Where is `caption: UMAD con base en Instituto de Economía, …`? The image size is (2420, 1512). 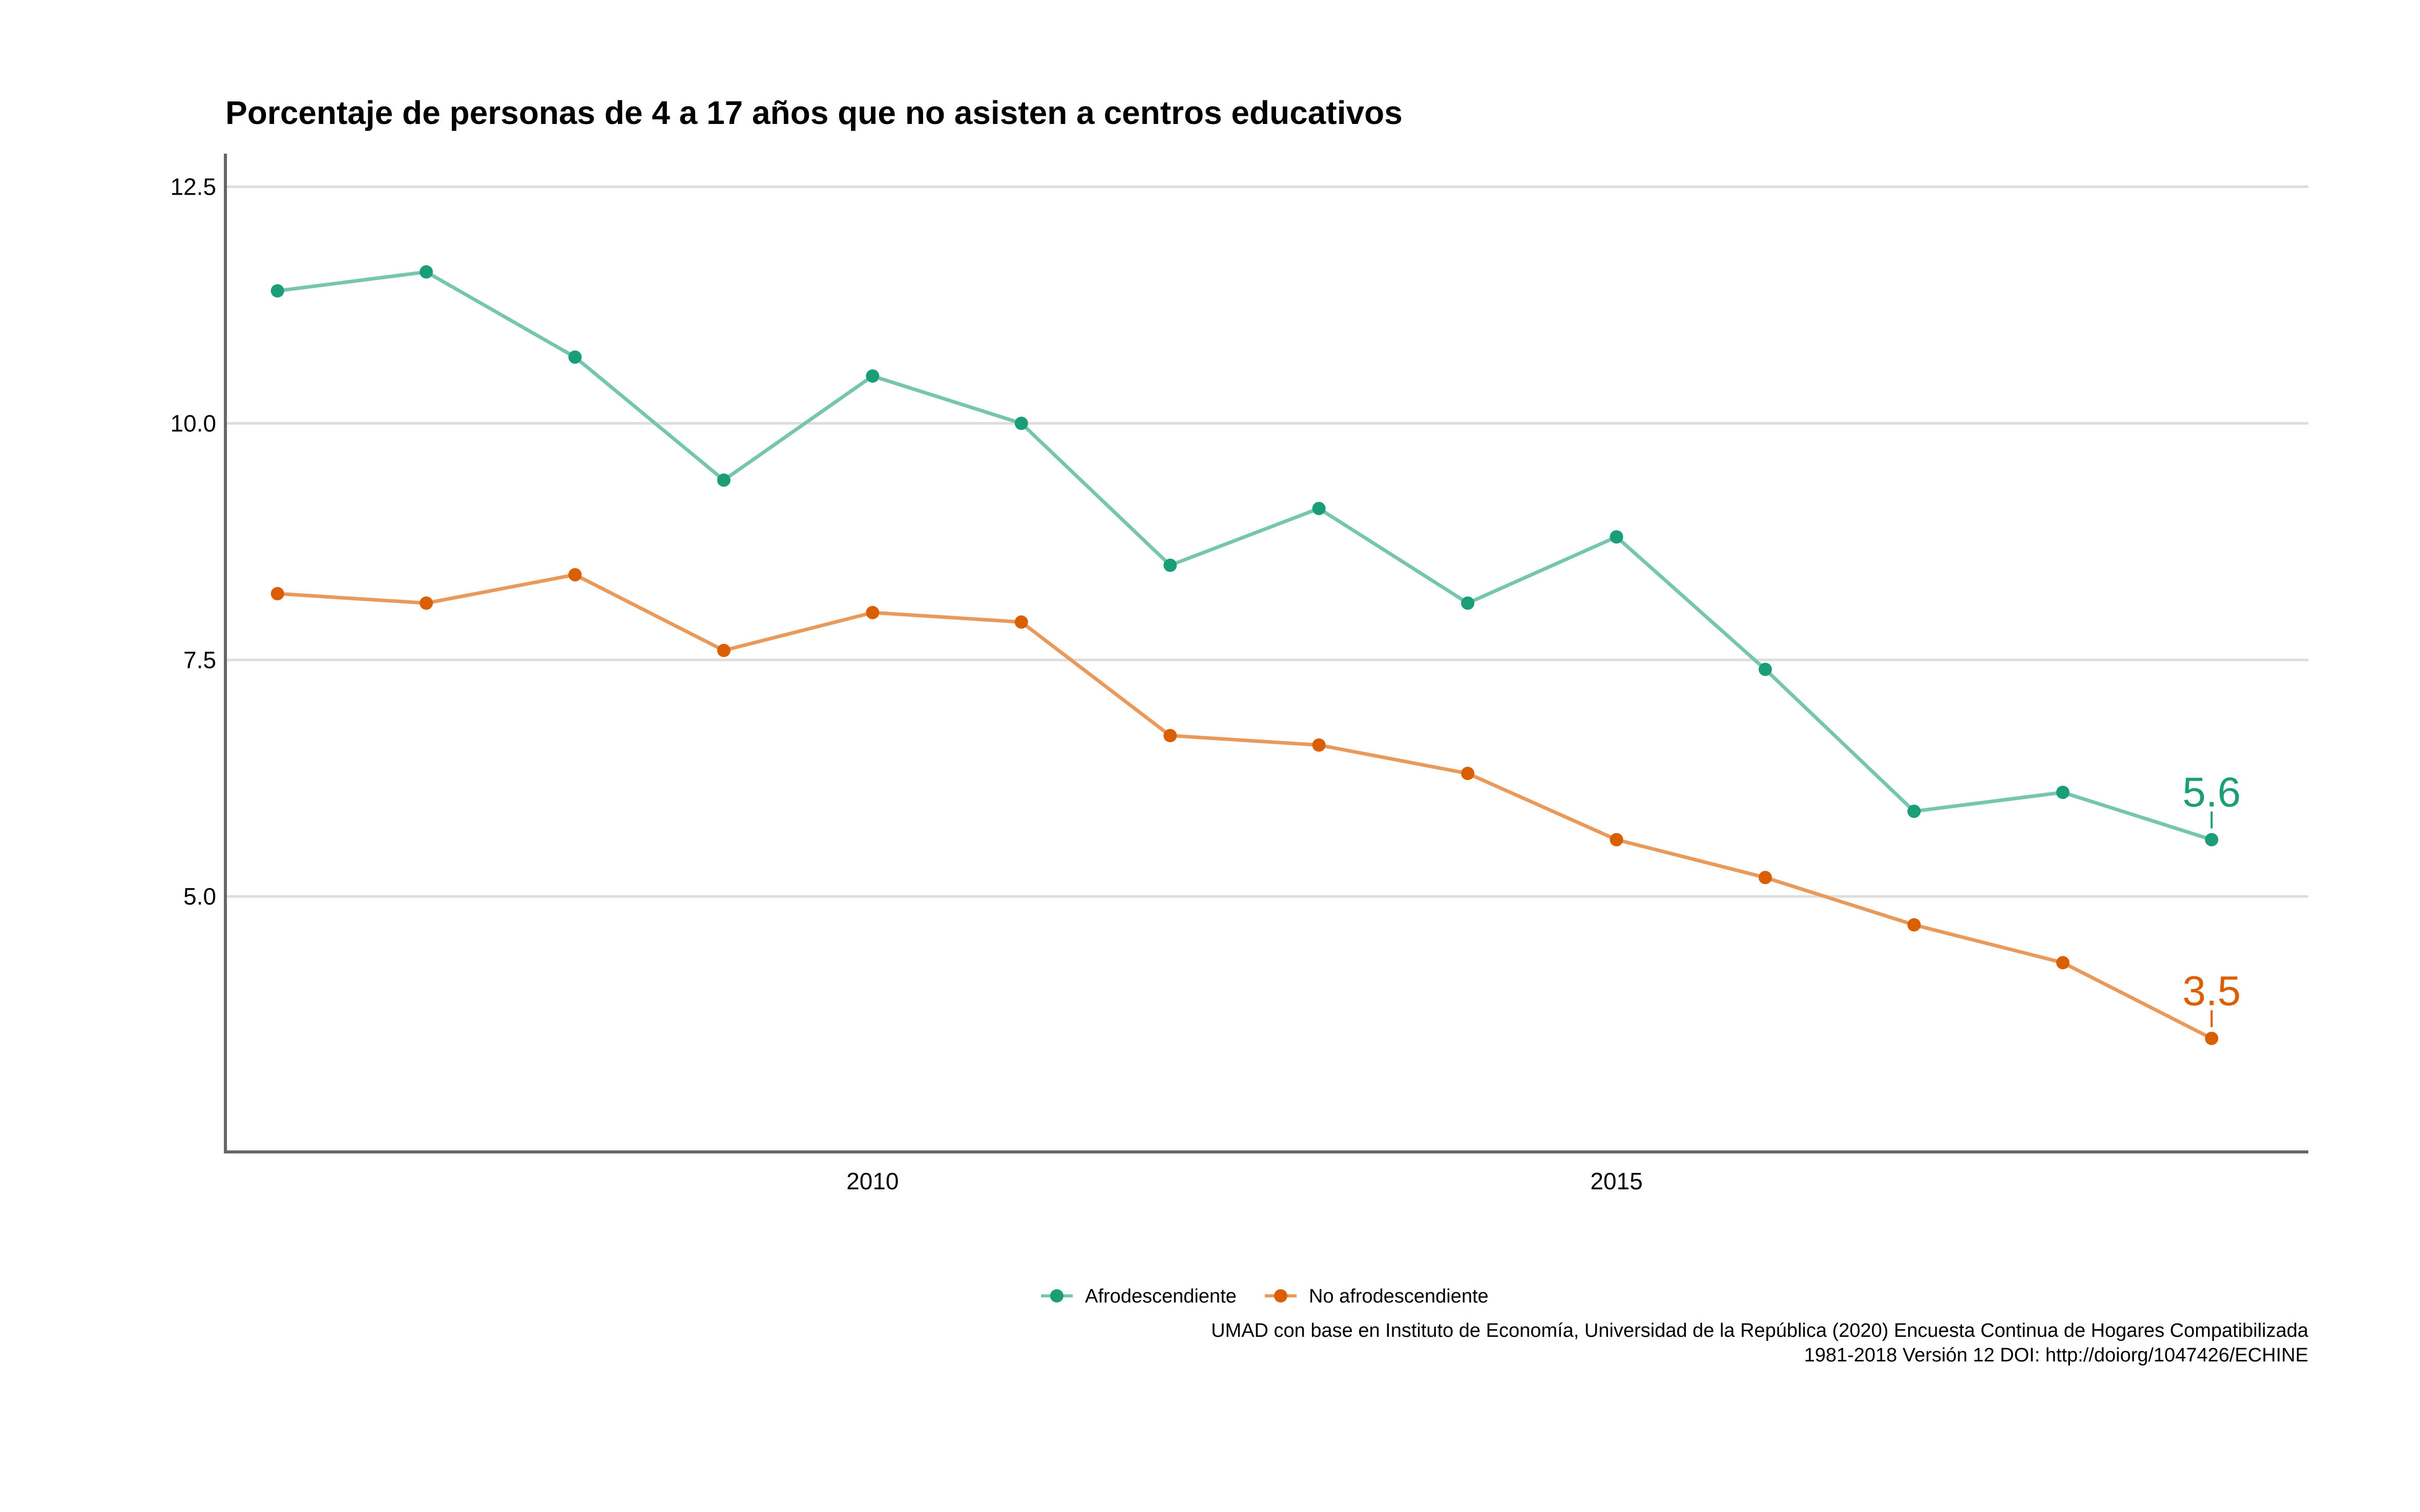
caption: UMAD con base en Instituto de Economía, … is located at coordinates (1760, 1343).